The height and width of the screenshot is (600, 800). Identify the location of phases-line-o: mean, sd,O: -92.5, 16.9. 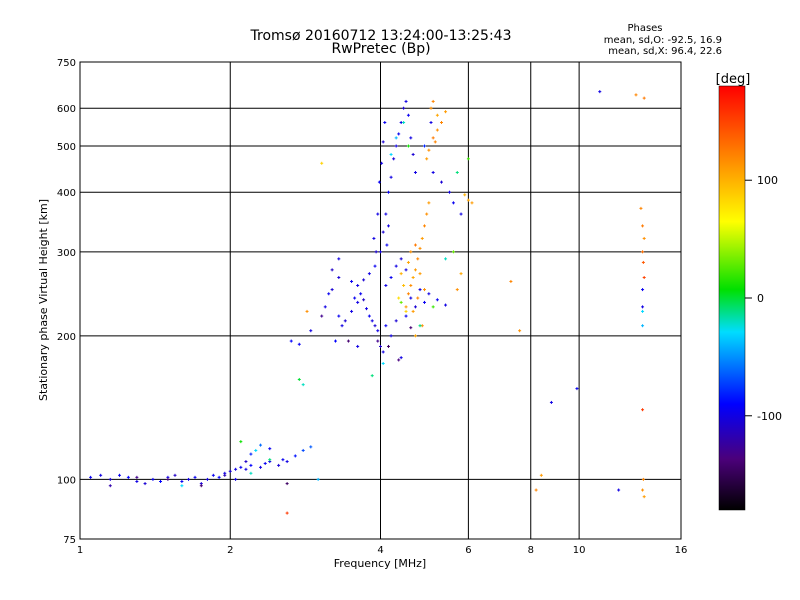
(663, 40).